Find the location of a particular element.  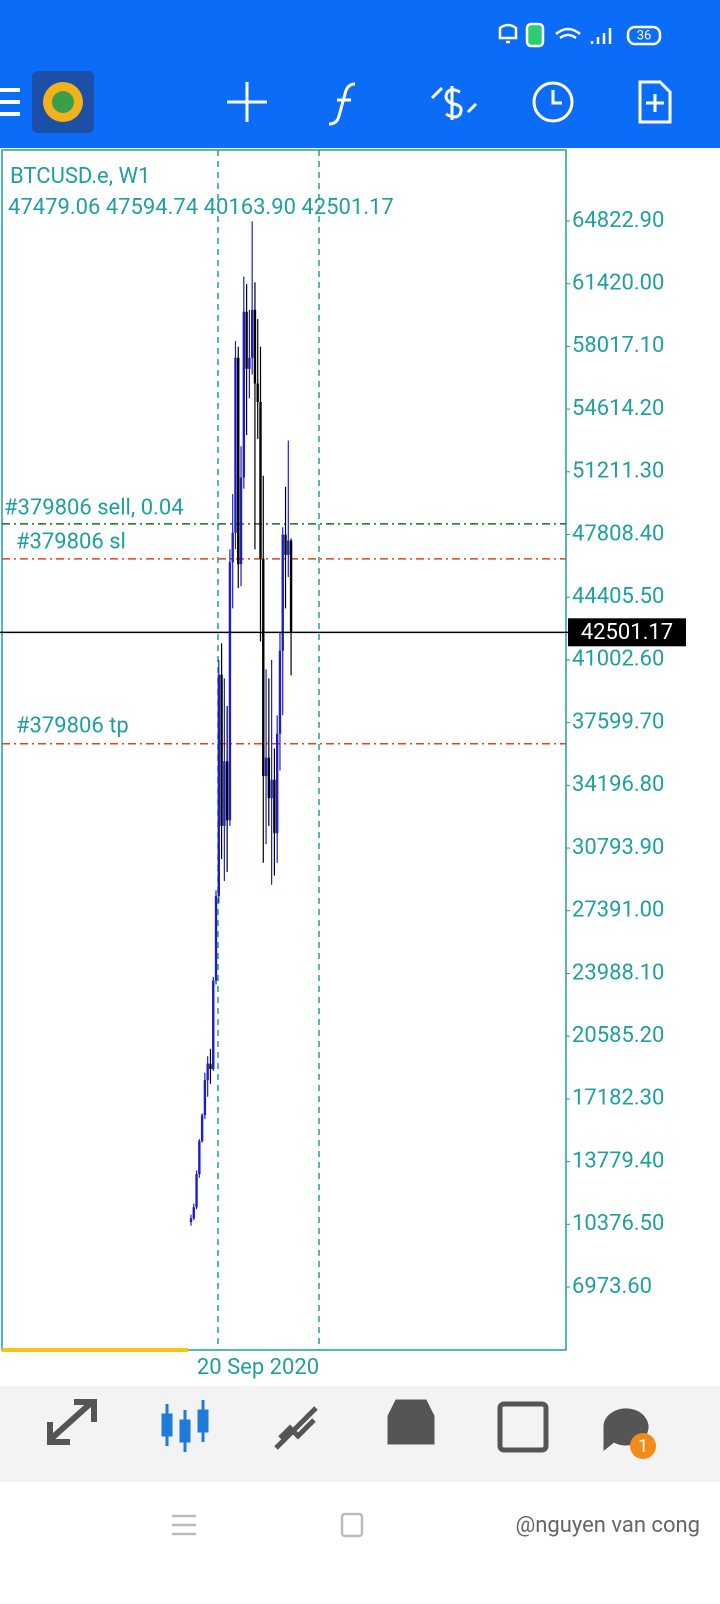

badge-count: 1 is located at coordinates (643, 1446).